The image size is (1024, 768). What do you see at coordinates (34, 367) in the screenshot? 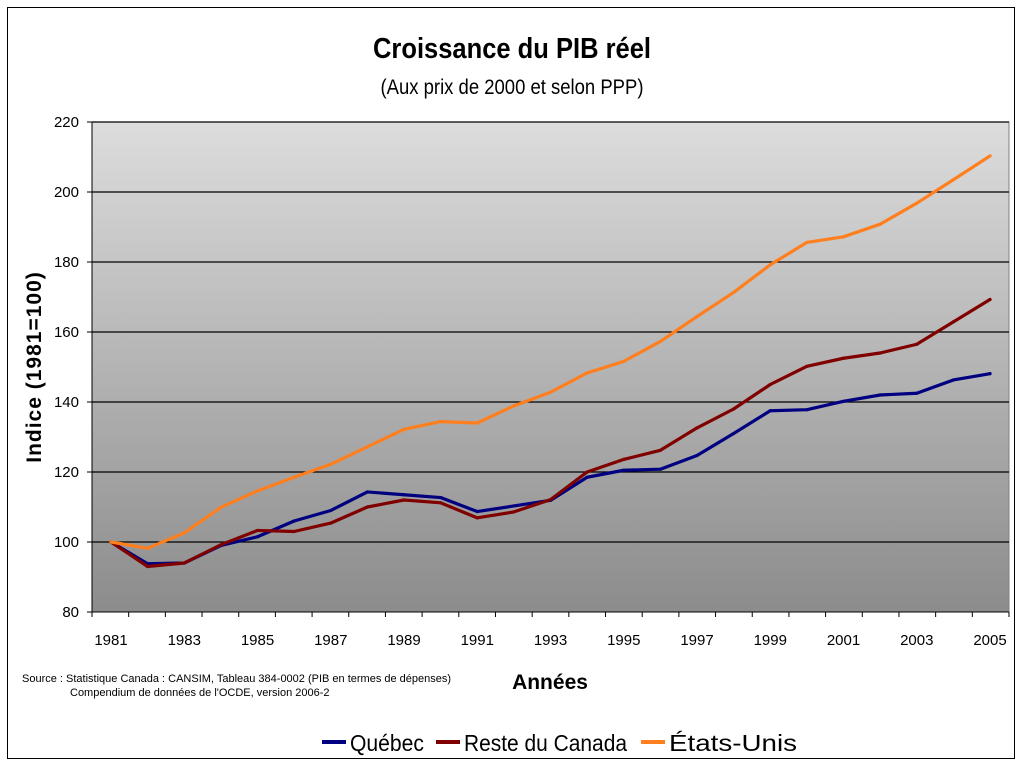
I see `y-axis-label: Indice (1981=100)` at bounding box center [34, 367].